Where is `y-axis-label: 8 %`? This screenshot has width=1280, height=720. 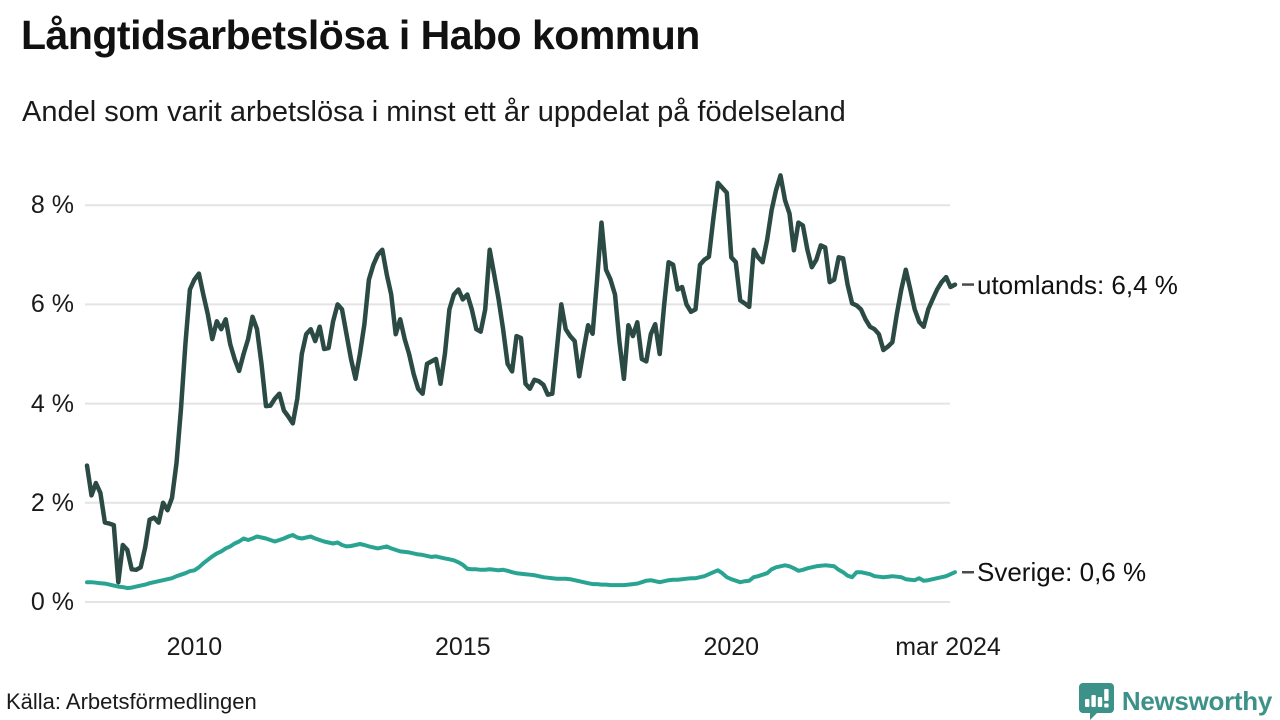
y-axis-label: 8 % is located at coordinates (52, 205).